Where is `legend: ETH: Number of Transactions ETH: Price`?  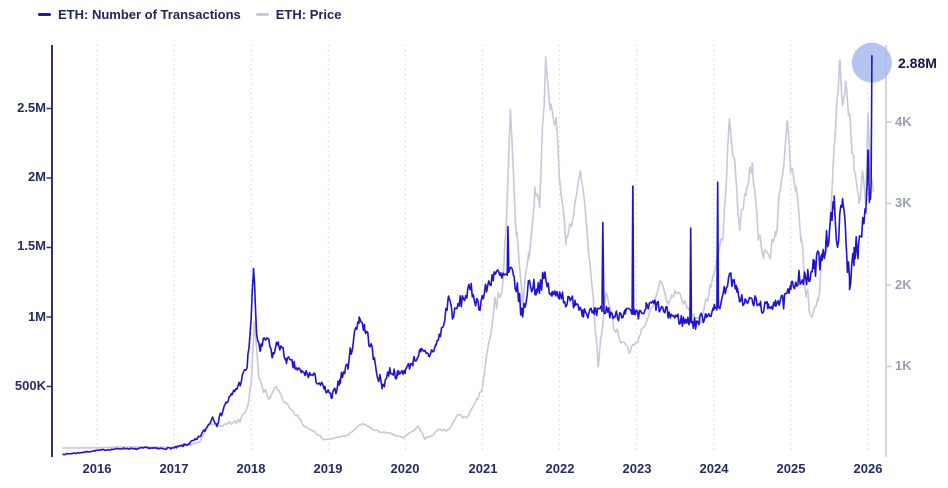
legend: ETH: Number of Transactions ETH: Price is located at coordinates (190, 14).